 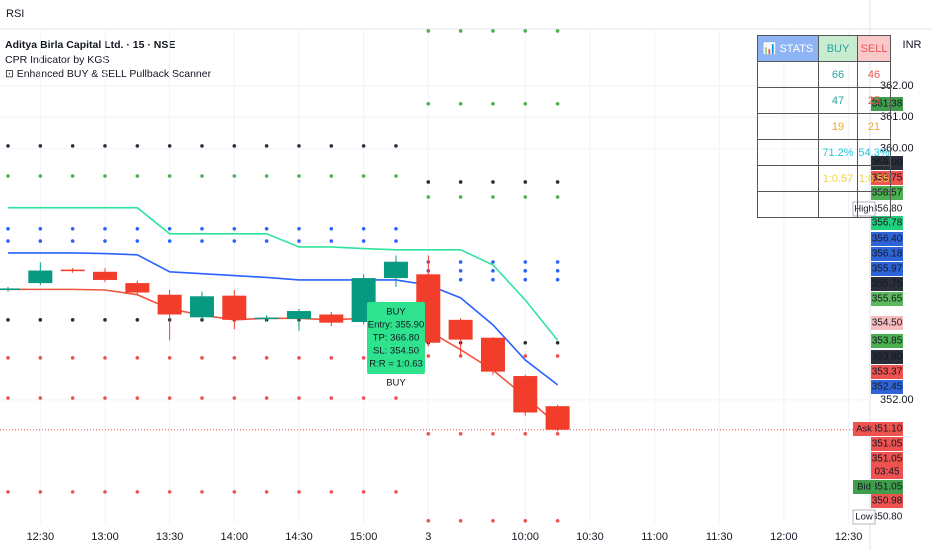 What do you see at coordinates (396, 383) in the screenshot?
I see `signal-label: BUY` at bounding box center [396, 383].